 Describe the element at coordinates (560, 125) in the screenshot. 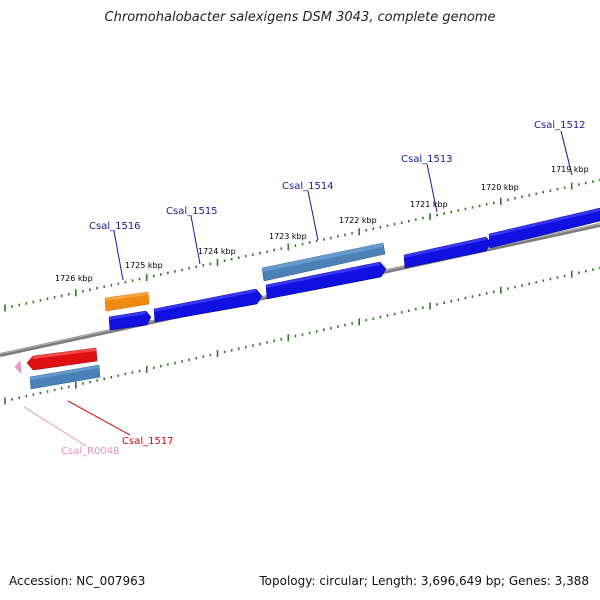

I see `gene-label-csal-1512: Csal_1512` at that location.